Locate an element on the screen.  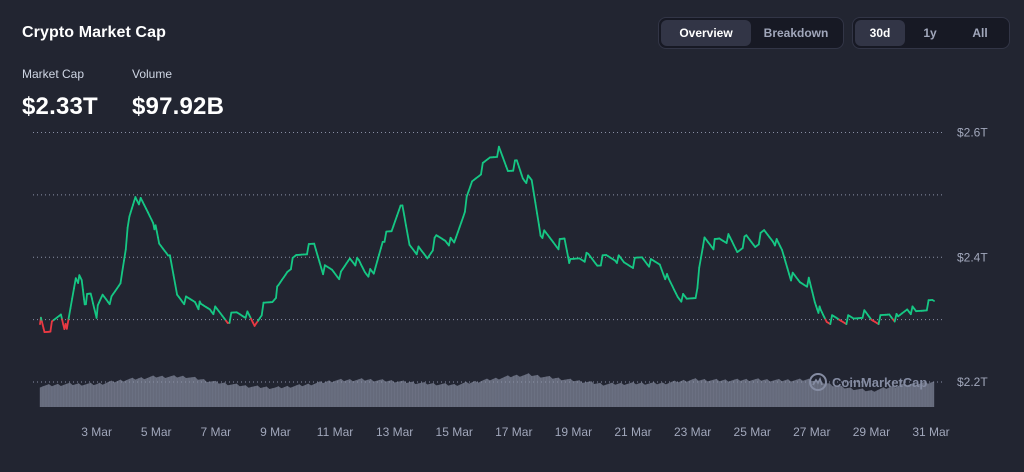
tab-breakdown: Breakdown is located at coordinates (796, 33).